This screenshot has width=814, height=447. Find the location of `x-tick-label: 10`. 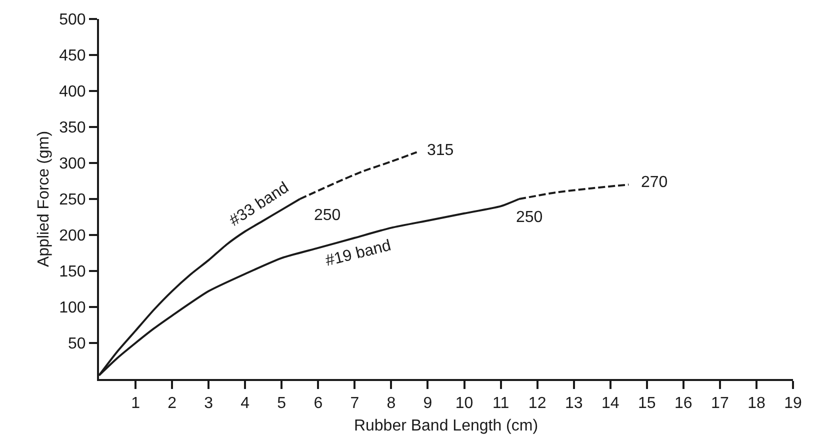

x-tick-label: 10 is located at coordinates (464, 403).